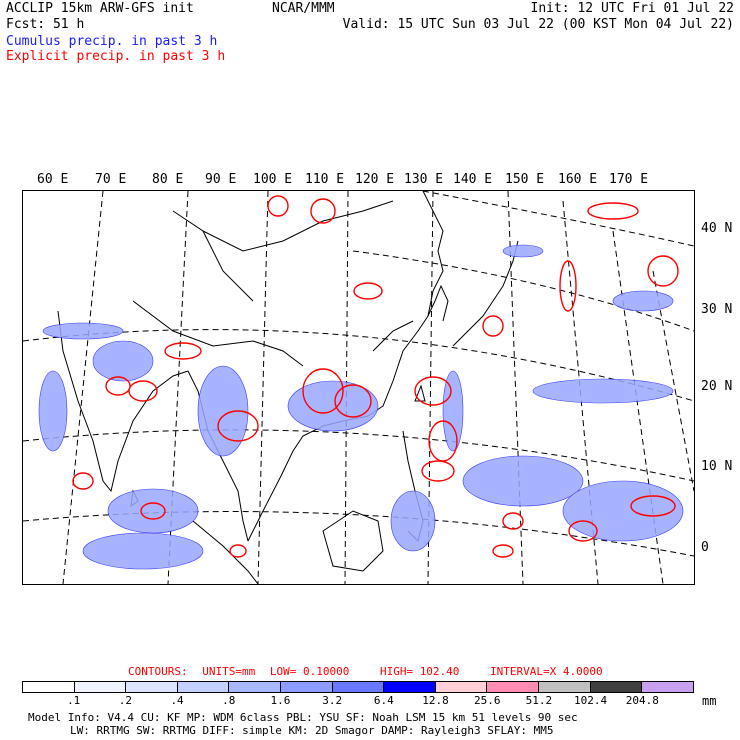 This screenshot has width=740, height=740. I want to click on india-coast, so click(123, 401).